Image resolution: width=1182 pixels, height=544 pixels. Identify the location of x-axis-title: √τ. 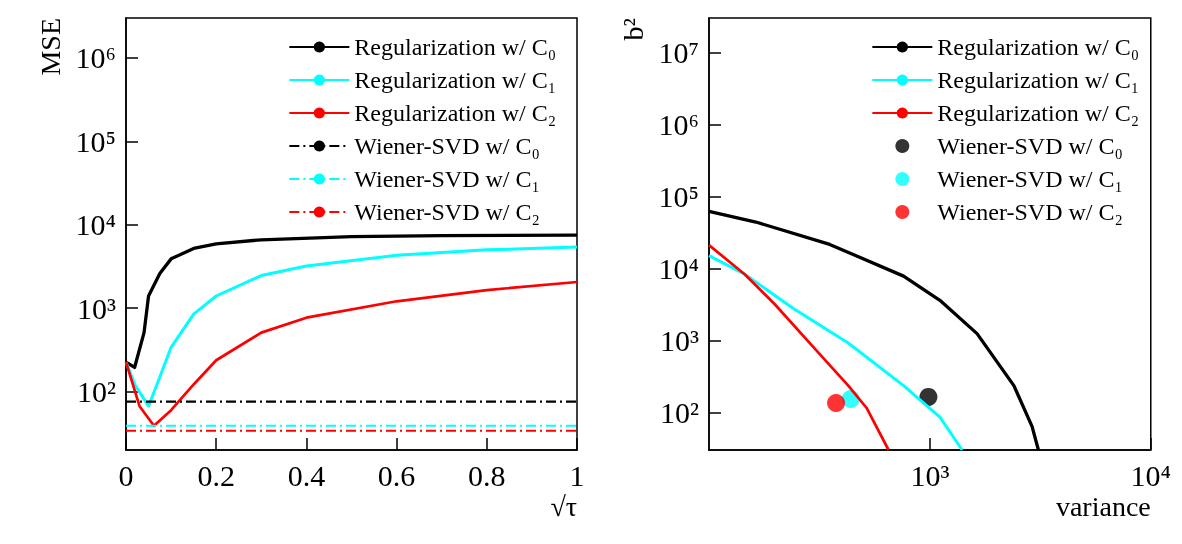
(563, 506).